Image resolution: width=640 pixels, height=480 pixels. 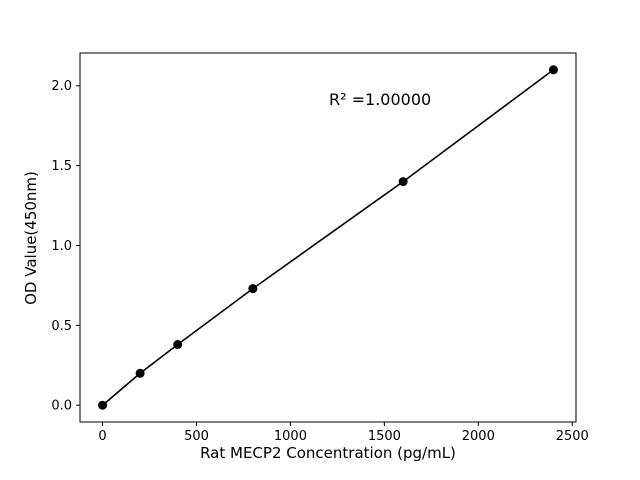 I want to click on y-tick-label: 0.0, so click(x=61, y=406).